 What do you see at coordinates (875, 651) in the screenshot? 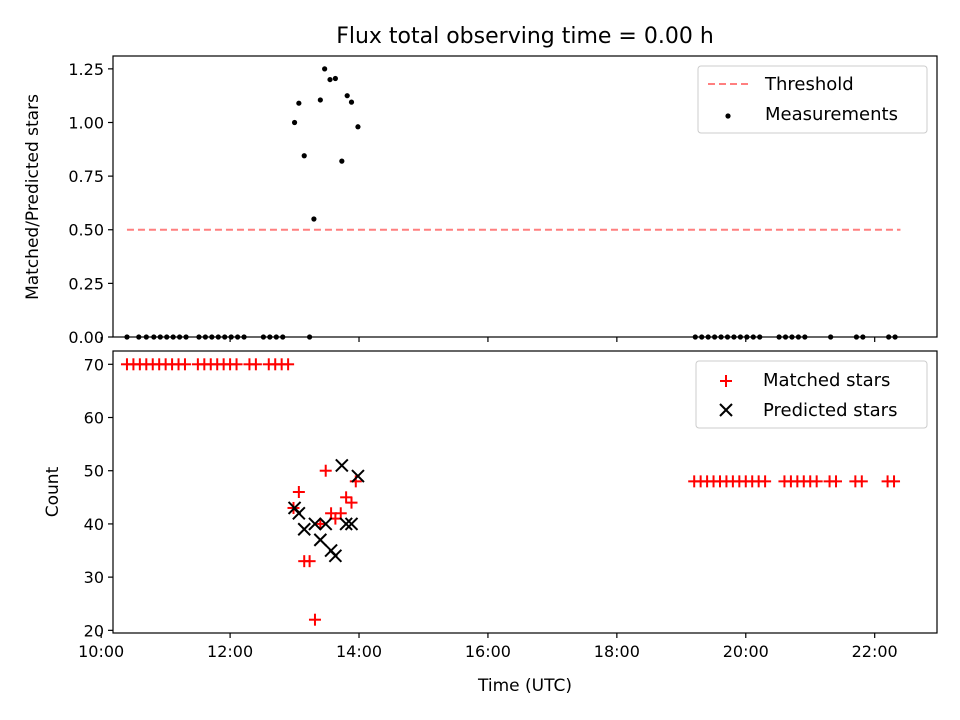
I see `x-tick-label: 22:00` at bounding box center [875, 651].